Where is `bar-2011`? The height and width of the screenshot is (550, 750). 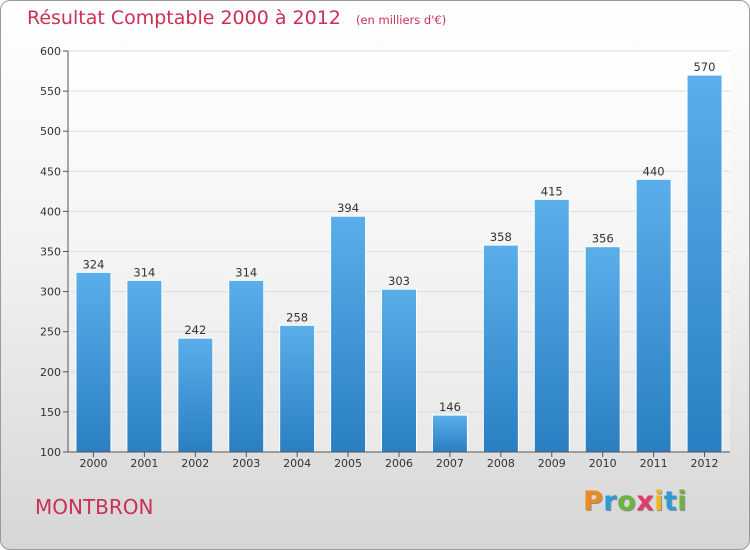
bar-2011 is located at coordinates (653, 315).